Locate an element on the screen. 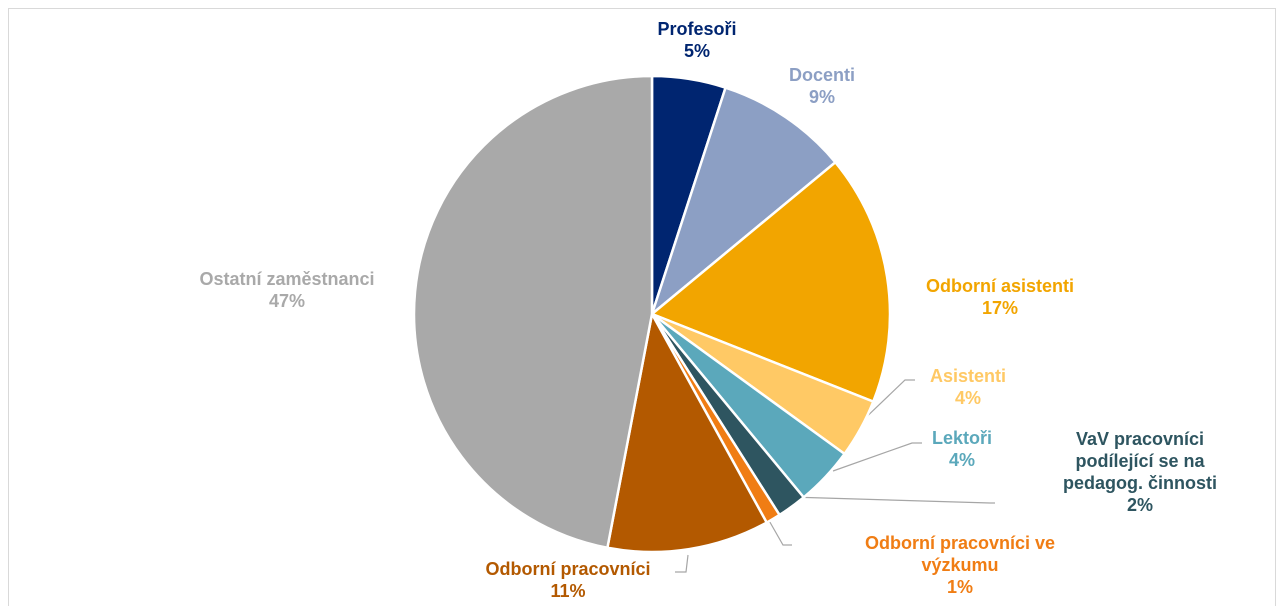  value-label: 47% is located at coordinates (287, 301).